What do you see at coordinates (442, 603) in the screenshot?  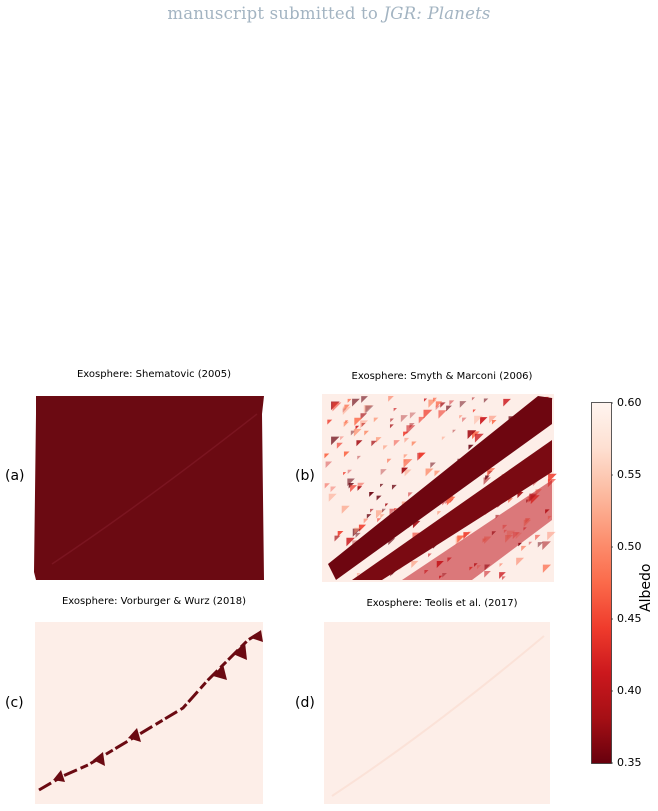 I see `panel-d-title: Exosphere: Teolis et al. (2017)` at bounding box center [442, 603].